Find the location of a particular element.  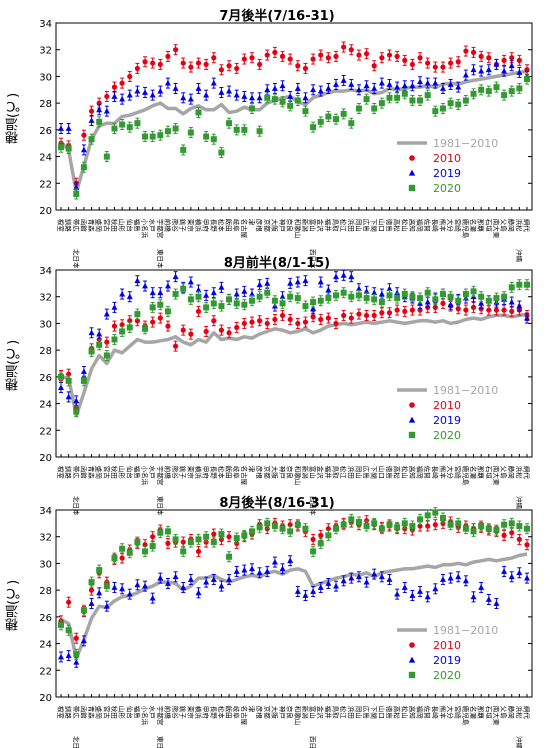

station-label: 浜田 is located at coordinates (351, 225).